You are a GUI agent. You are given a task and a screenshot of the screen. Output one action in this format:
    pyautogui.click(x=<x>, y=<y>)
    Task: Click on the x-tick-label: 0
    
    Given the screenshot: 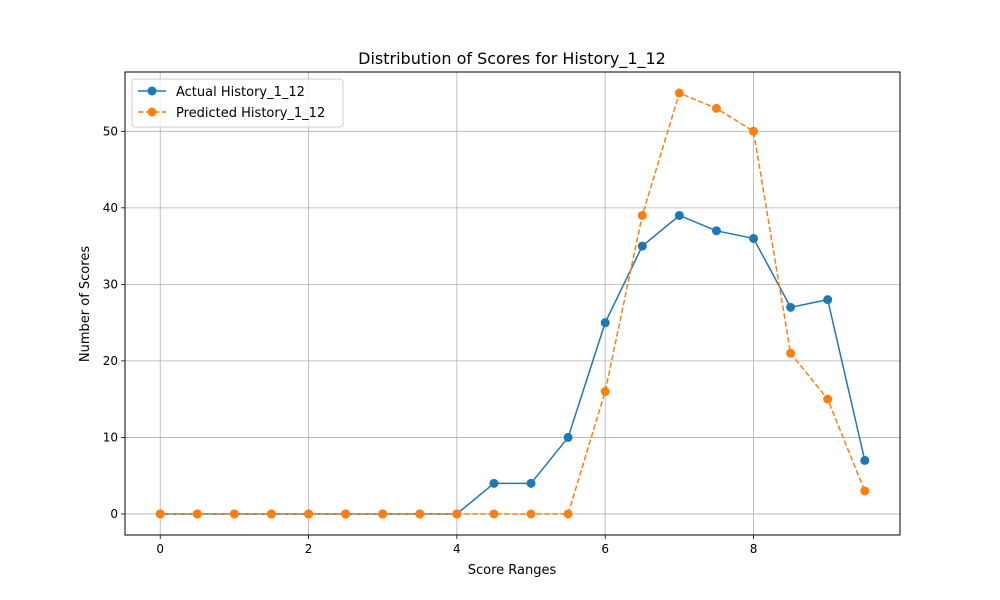 What is the action you would take?
    pyautogui.click(x=160, y=549)
    